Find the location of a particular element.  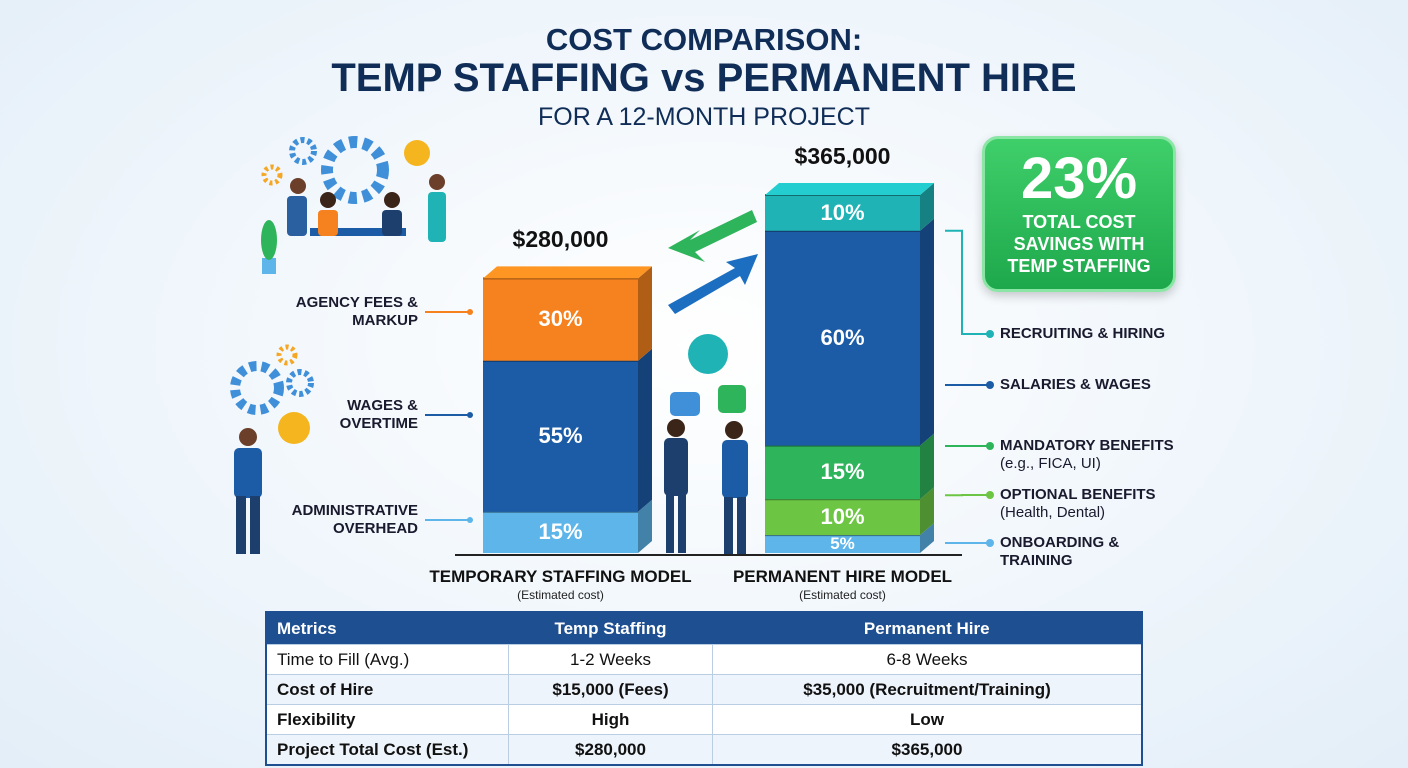

segment-label: 30% is located at coordinates (560, 319).